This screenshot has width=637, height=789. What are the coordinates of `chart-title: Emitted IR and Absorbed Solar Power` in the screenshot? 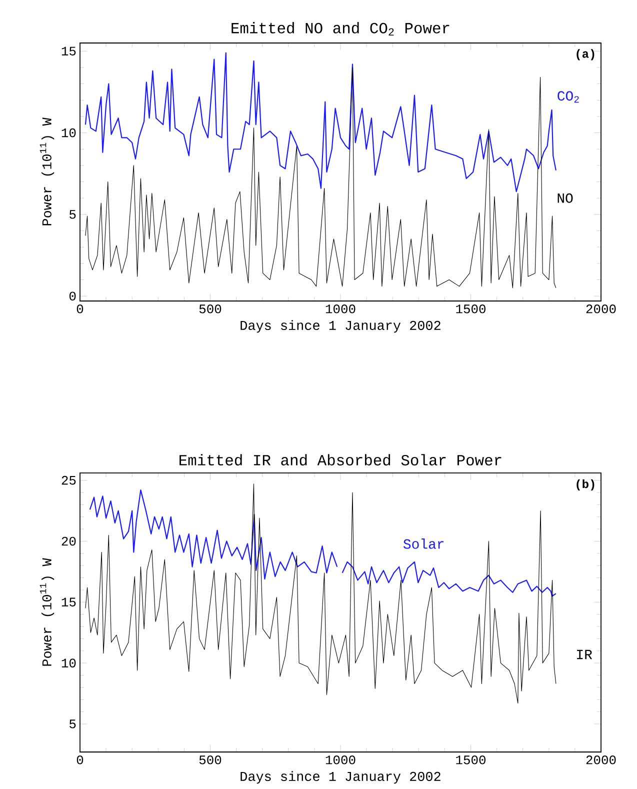 It's located at (341, 460).